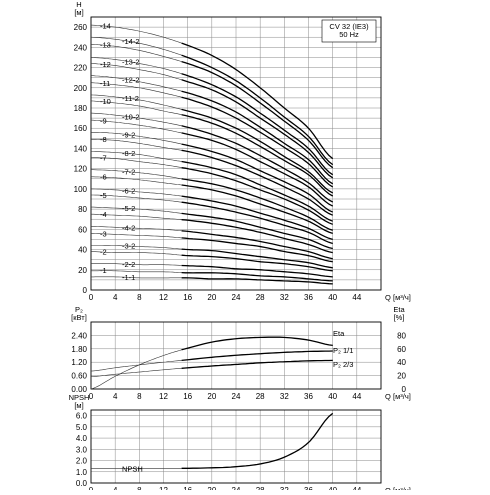  I want to click on curve-label: -3-2, so click(128, 246).